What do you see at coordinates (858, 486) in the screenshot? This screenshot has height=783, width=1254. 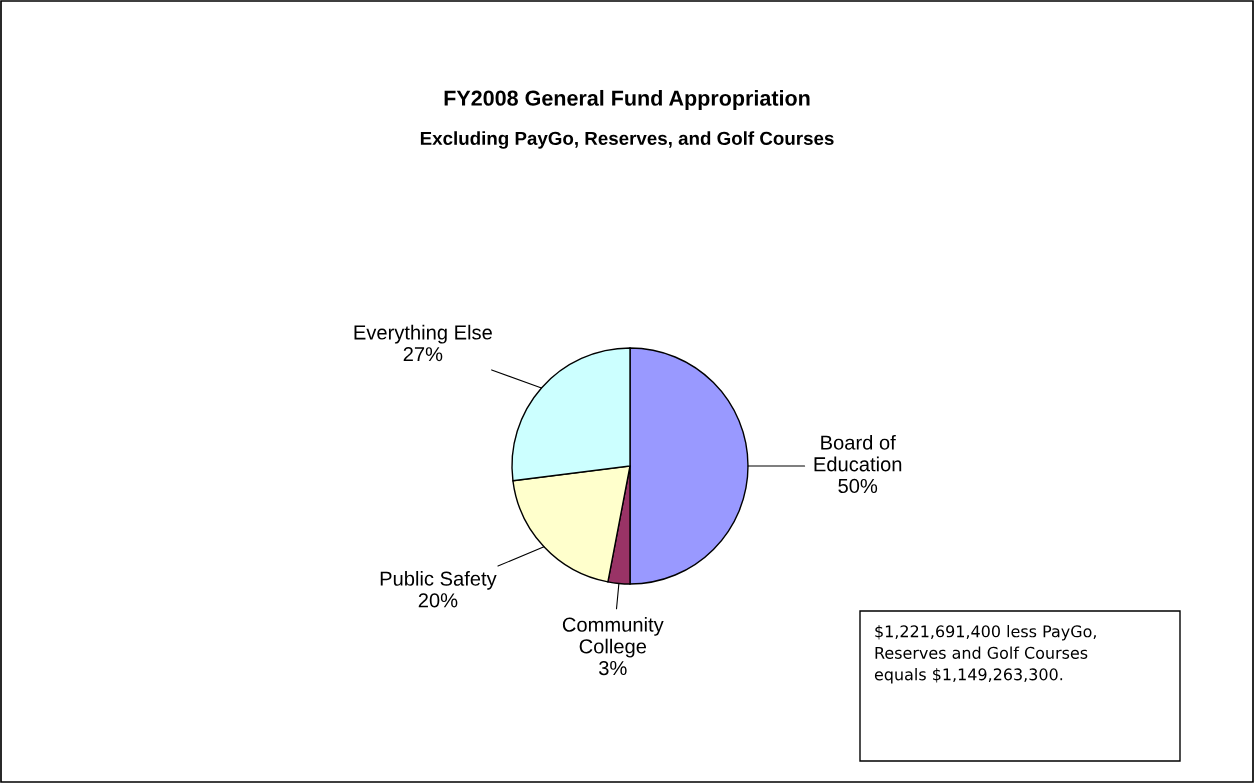 I see `data-label: 50%` at bounding box center [858, 486].